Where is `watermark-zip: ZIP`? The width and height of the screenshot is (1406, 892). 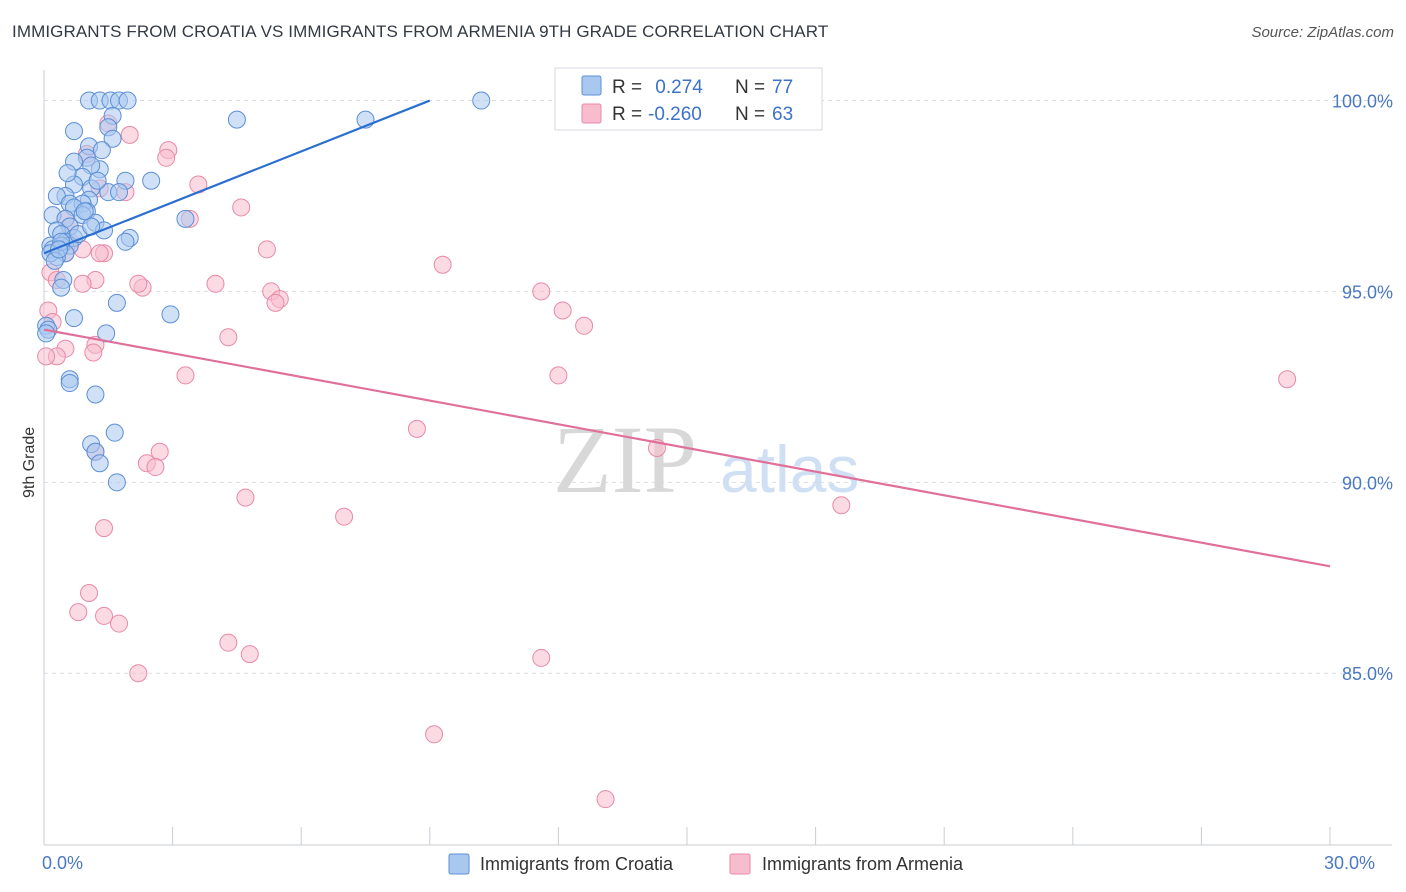
watermark-zip: ZIP is located at coordinates (625, 459).